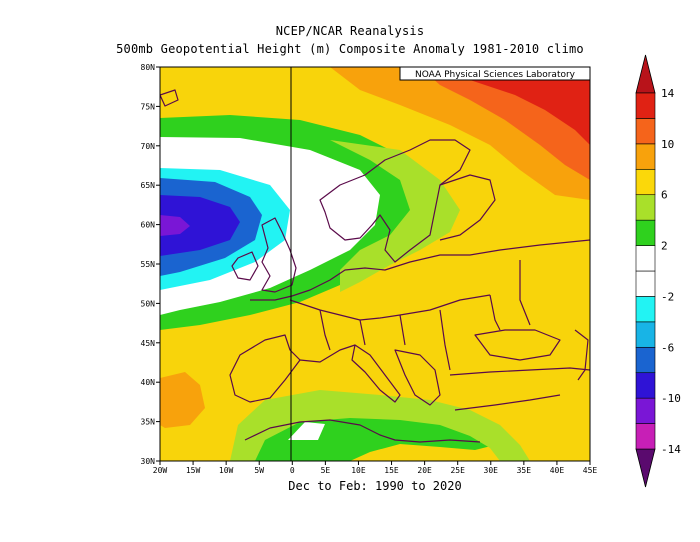 Image resolution: width=700 pixels, height=542 pixels. Describe the element at coordinates (391, 470) in the screenshot. I see `lon-tick-label: 15E` at that location.